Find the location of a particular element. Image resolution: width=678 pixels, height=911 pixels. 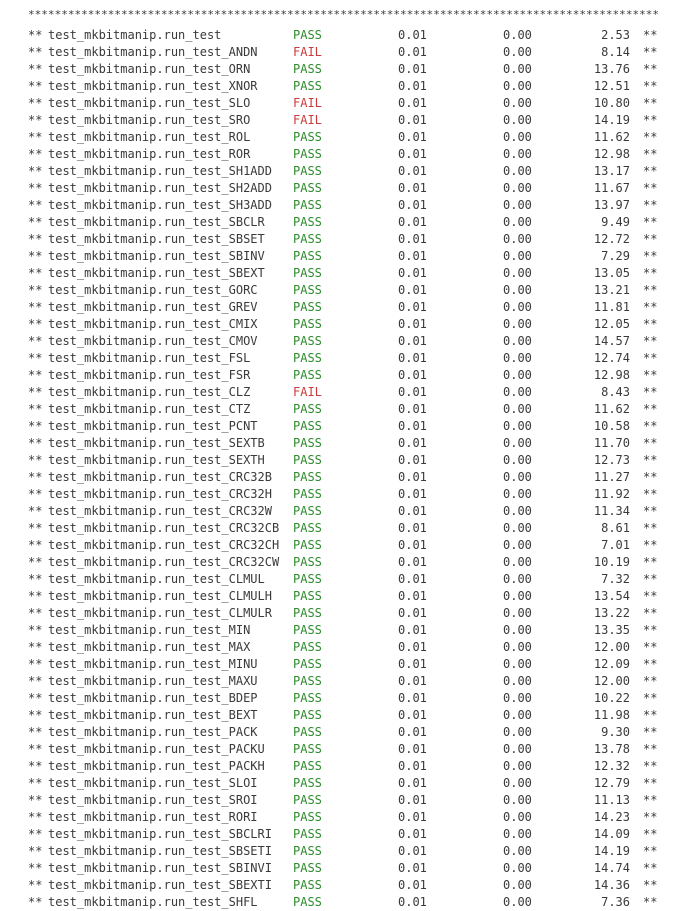

test-name: test_mkbitmanip.run_test_MIN is located at coordinates (149, 630).